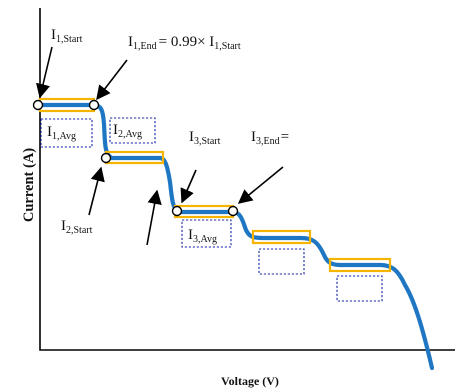 The height and width of the screenshot is (391, 459). Describe the element at coordinates (44, 72) in the screenshot. I see `arrow-i1-start` at that location.